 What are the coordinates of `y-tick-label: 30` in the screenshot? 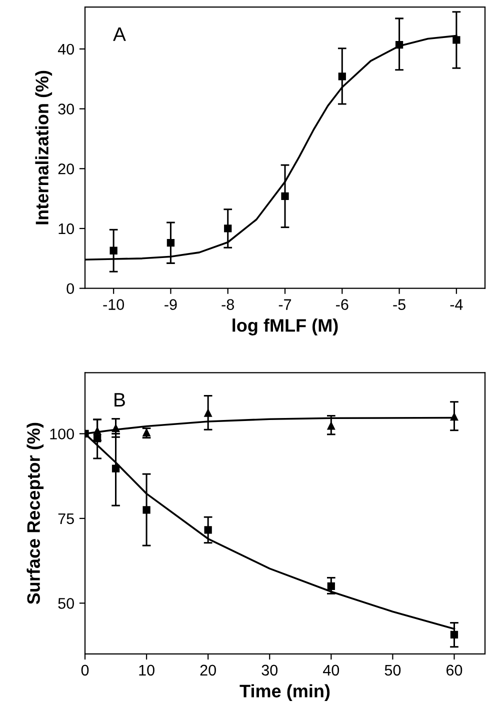 It's located at (66, 109).